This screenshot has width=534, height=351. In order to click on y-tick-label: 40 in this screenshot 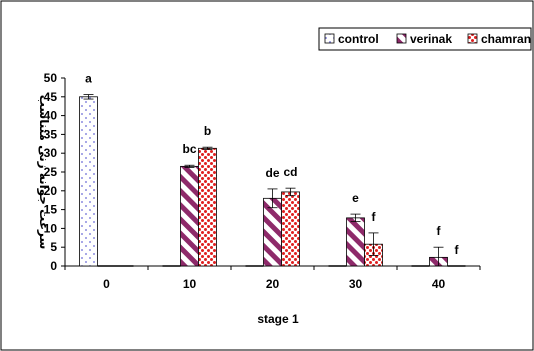, I will do `click(51, 116)`.